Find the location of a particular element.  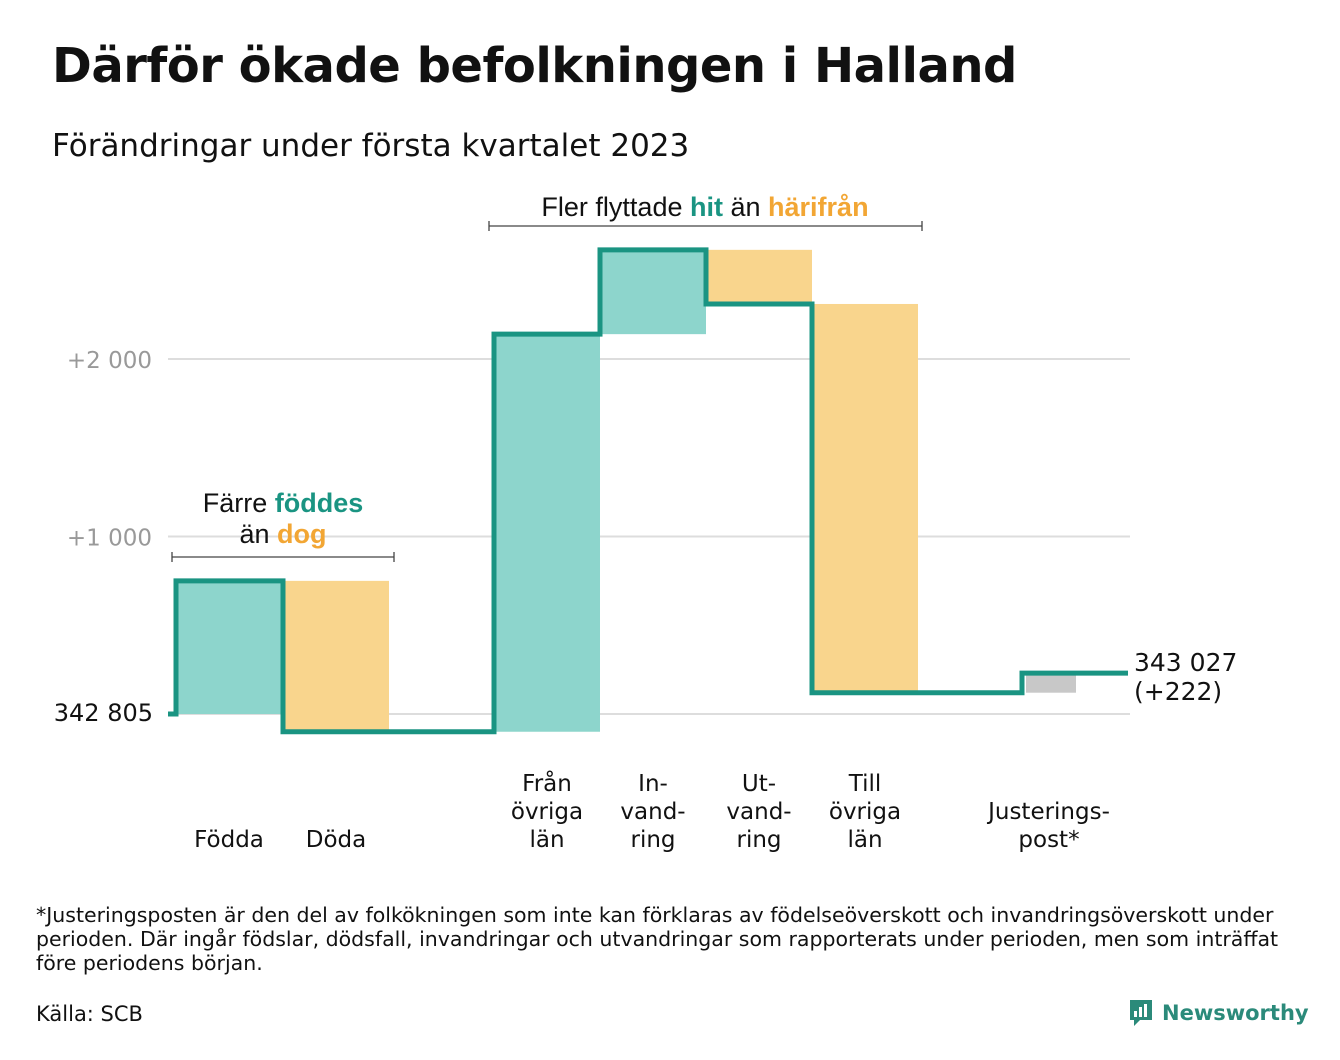

migration-annotation-highlight-harifran: härifrån is located at coordinates (818, 207).